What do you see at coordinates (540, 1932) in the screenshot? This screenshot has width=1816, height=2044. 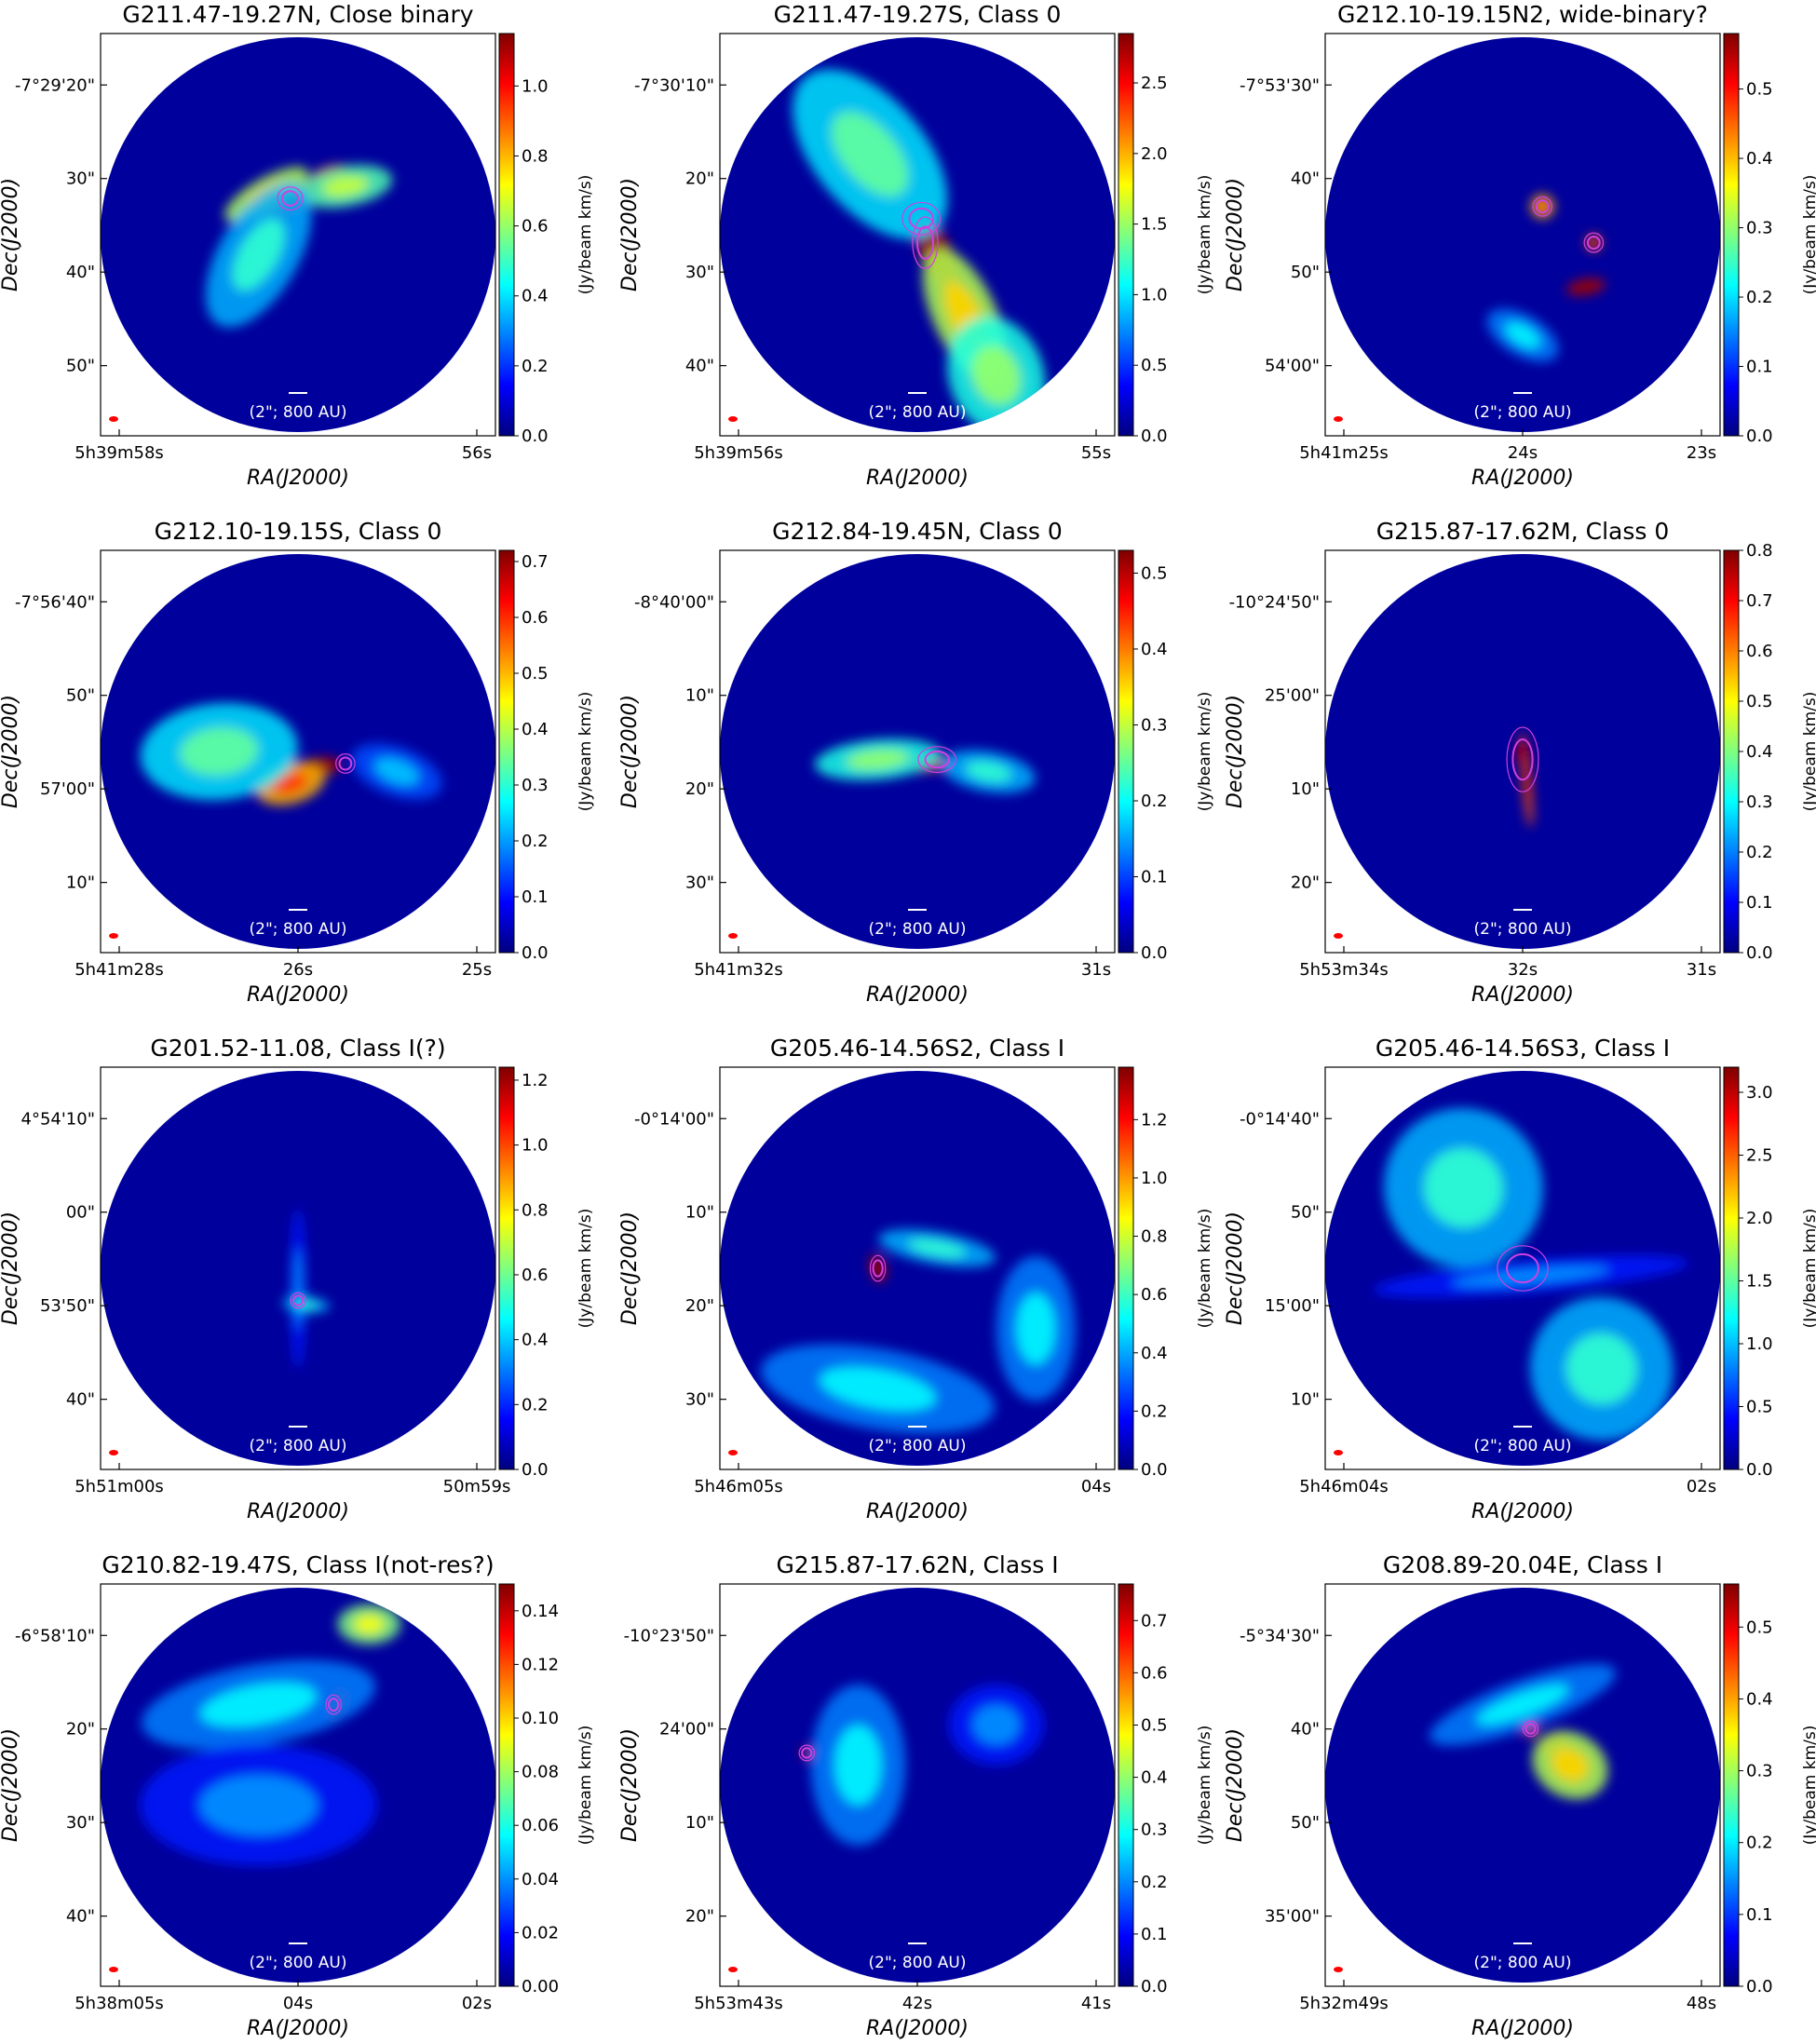 I see `colorbar-tick-label: 0.02` at bounding box center [540, 1932].